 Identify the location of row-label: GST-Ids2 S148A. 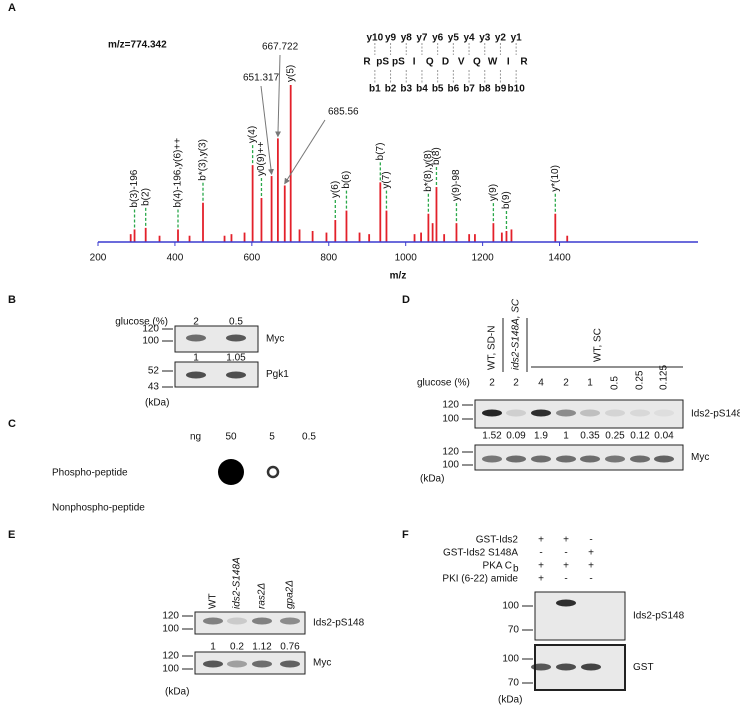
(480, 553).